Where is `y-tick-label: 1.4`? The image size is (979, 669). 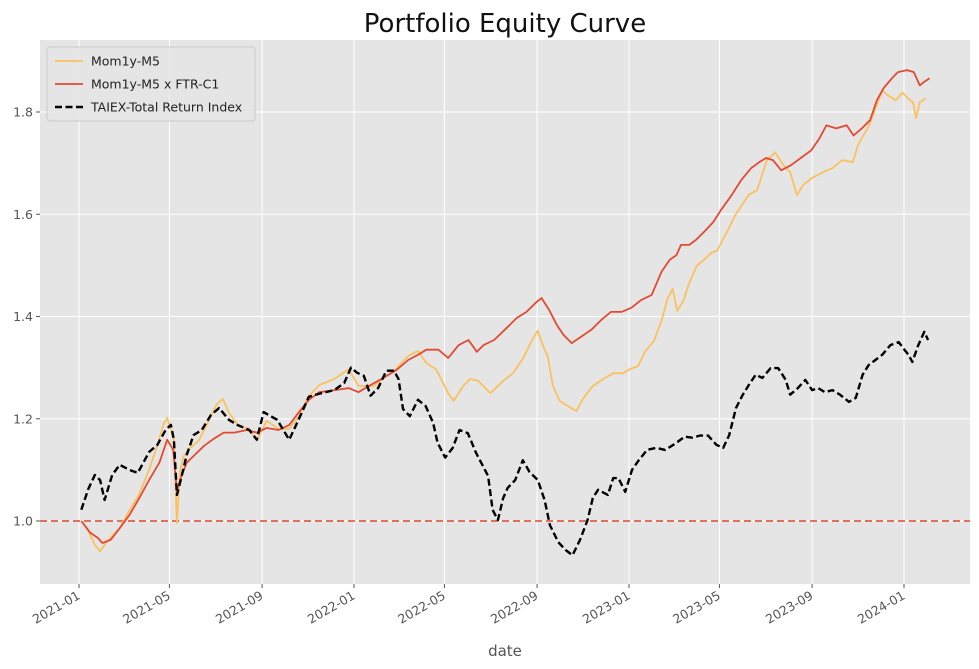 y-tick-label: 1.4 is located at coordinates (23, 316).